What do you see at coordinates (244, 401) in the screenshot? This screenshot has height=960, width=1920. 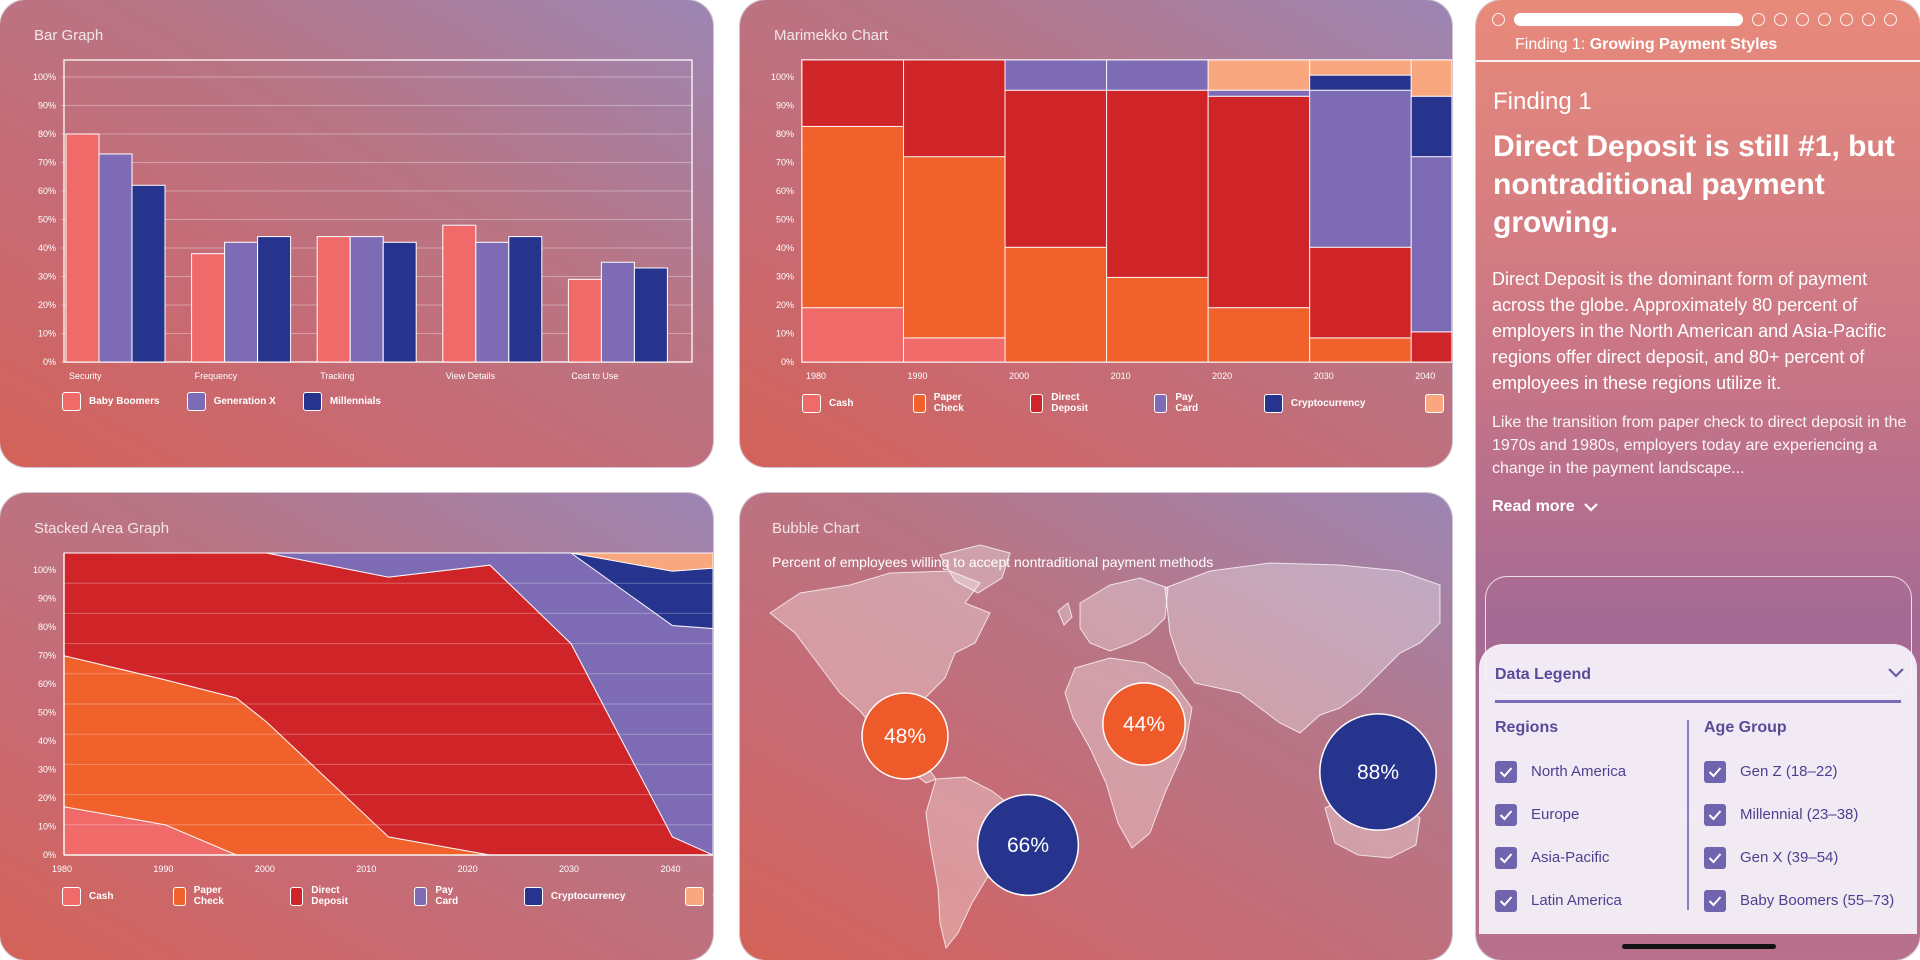 I see `legend-label: Generation X` at bounding box center [244, 401].